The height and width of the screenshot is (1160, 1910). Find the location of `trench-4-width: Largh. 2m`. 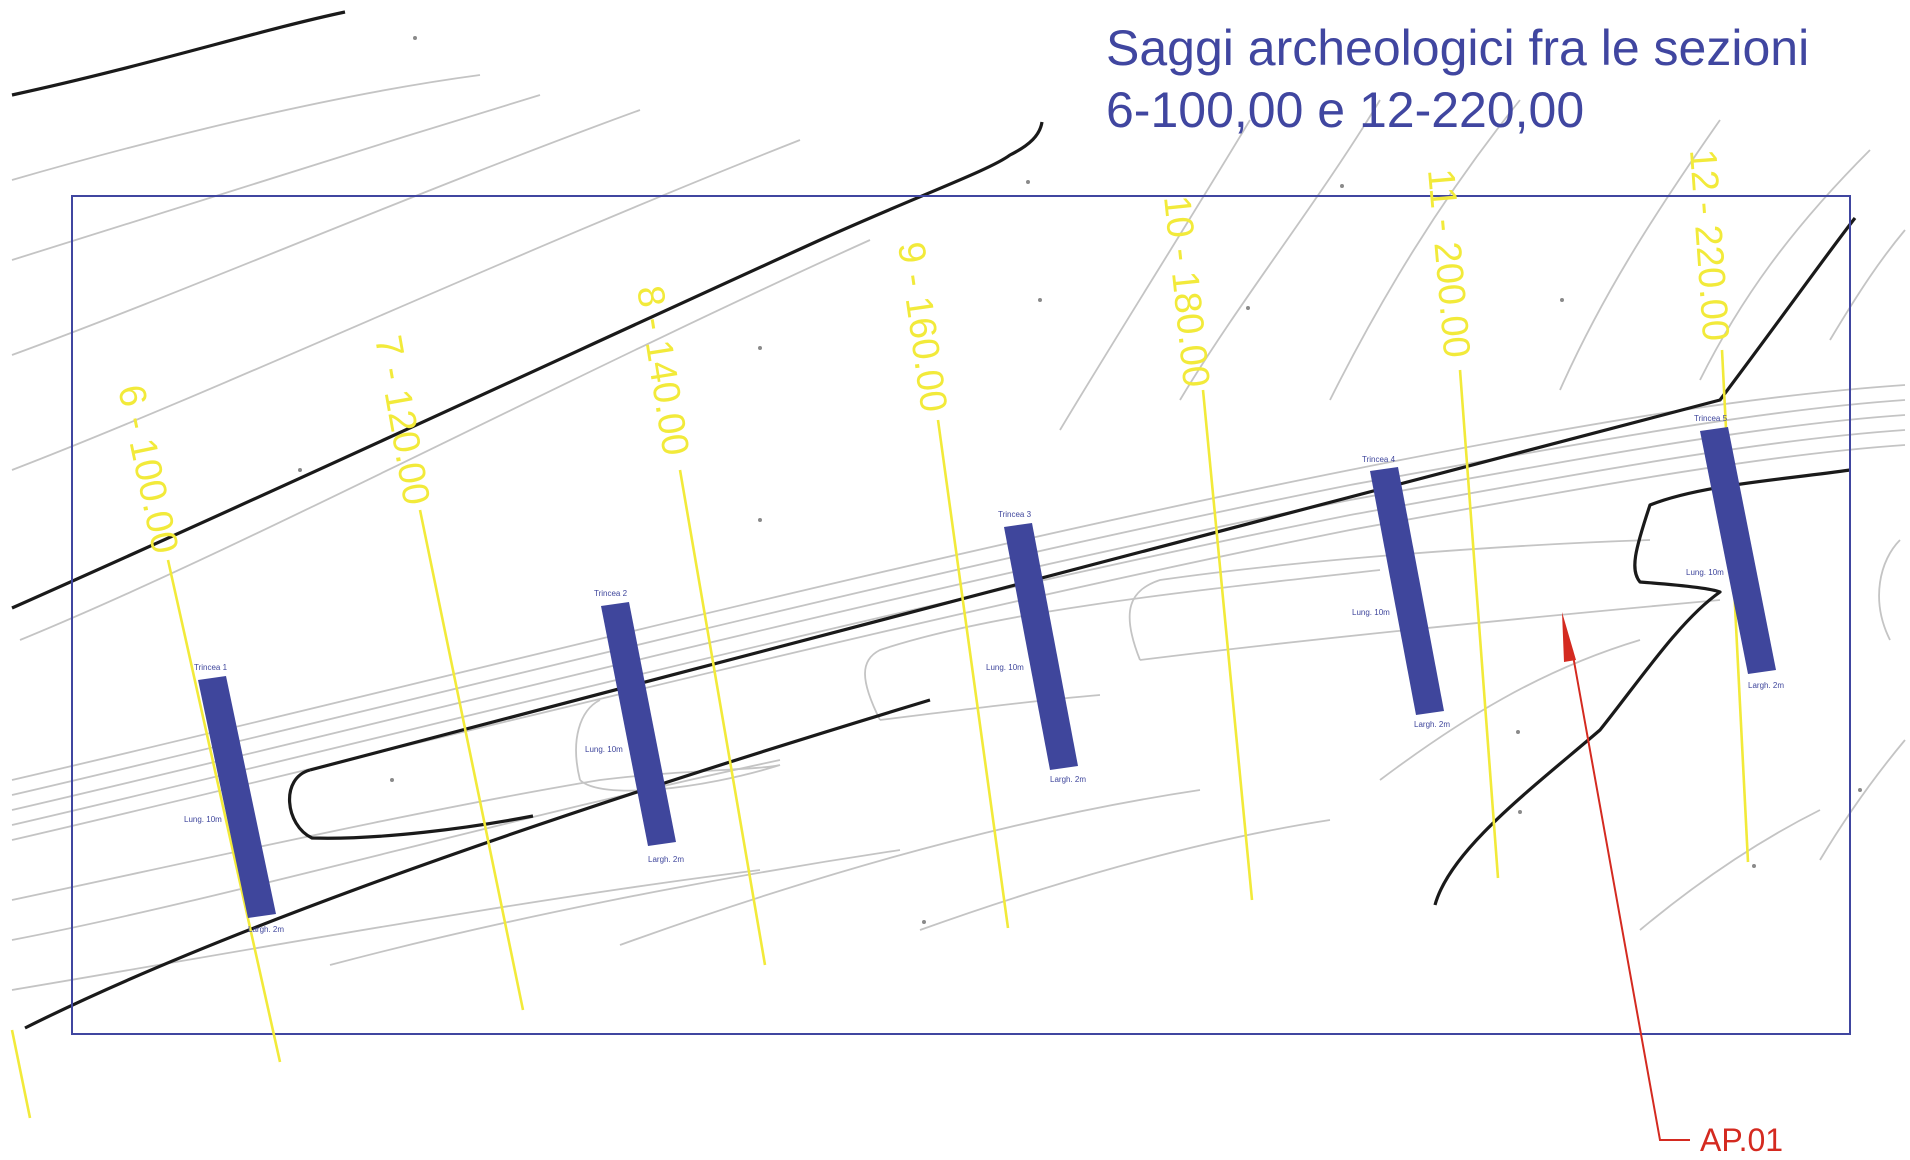

trench-4-width: Largh. 2m is located at coordinates (1432, 724).